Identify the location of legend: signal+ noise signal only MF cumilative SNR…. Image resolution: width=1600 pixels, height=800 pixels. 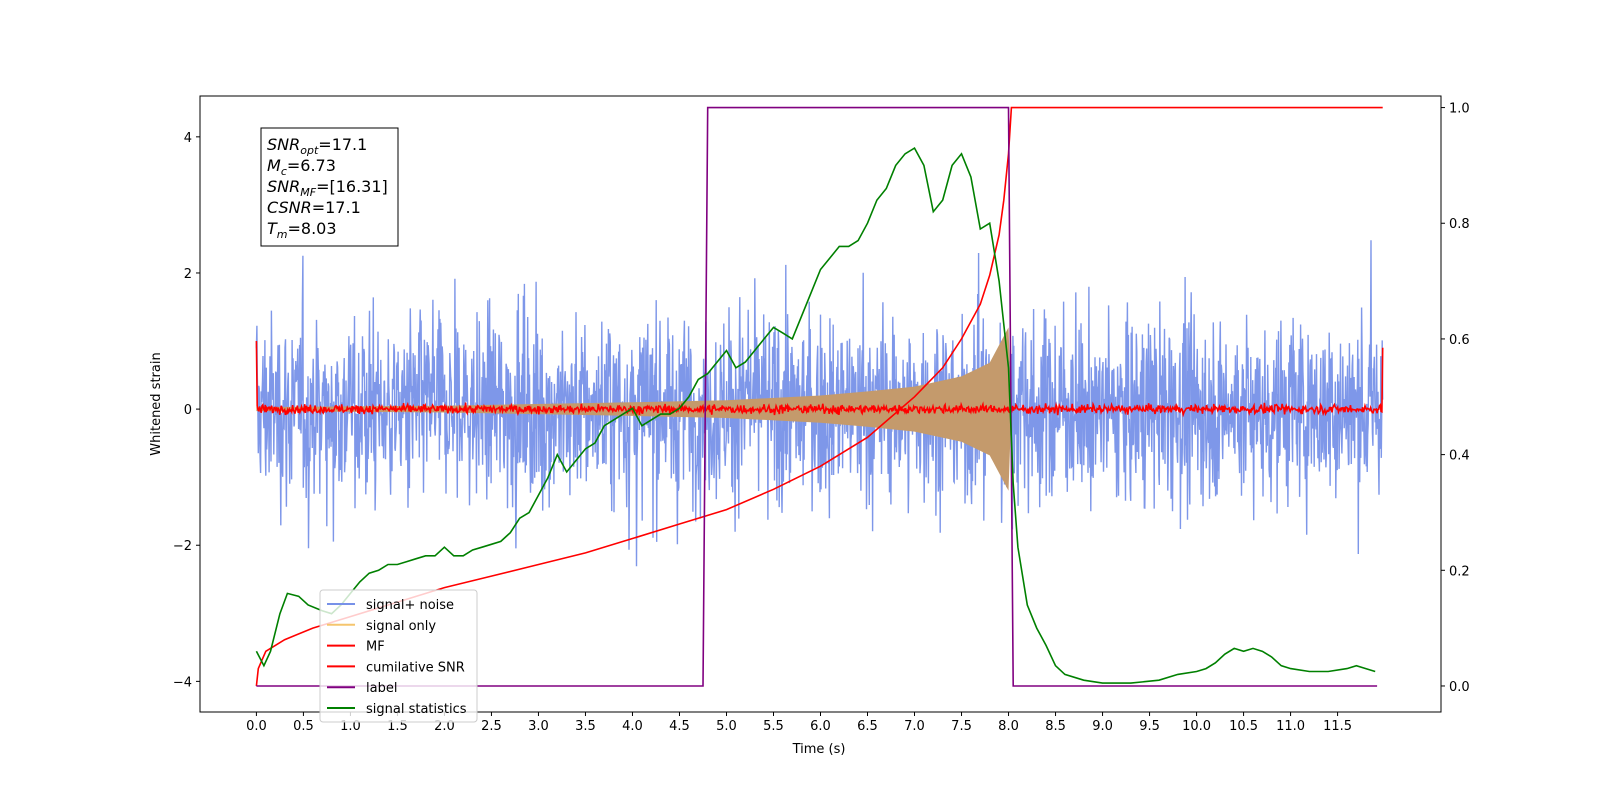
(398, 656).